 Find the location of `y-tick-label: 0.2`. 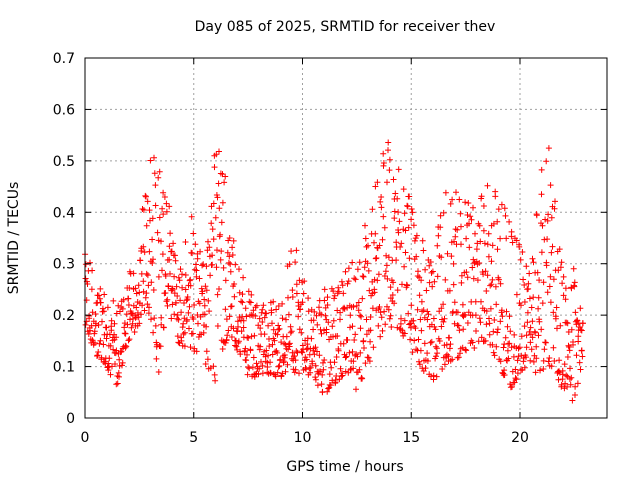

y-tick-label: 0.2 is located at coordinates (64, 316).